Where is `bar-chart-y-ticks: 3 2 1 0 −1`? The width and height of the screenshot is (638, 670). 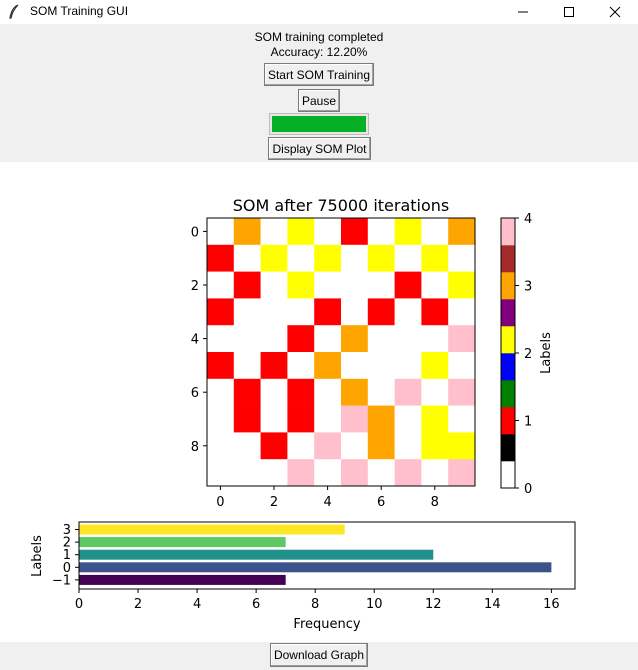
bar-chart-y-ticks: 3 2 1 0 −1 is located at coordinates (61, 555).